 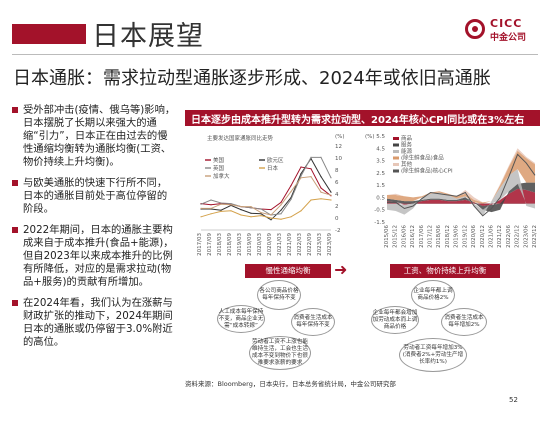 I want to click on panel-title: 日本逐步由成本推升型转为需求拉动型、2024年核心CPI同比或在3%左右, so click(x=358, y=120).